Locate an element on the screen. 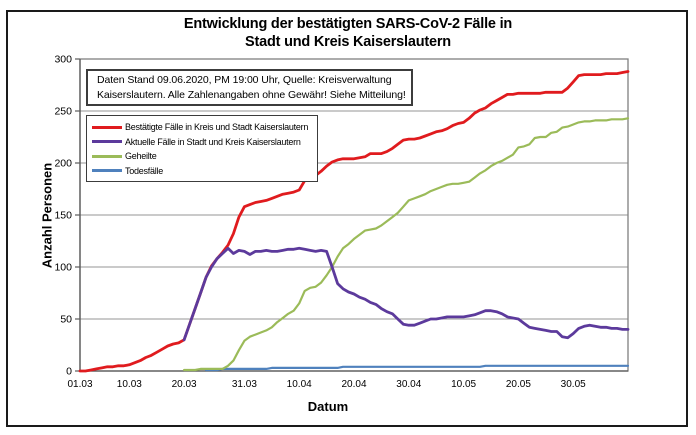 The height and width of the screenshot is (435, 696). x-tick-label: 20.03 is located at coordinates (184, 384).